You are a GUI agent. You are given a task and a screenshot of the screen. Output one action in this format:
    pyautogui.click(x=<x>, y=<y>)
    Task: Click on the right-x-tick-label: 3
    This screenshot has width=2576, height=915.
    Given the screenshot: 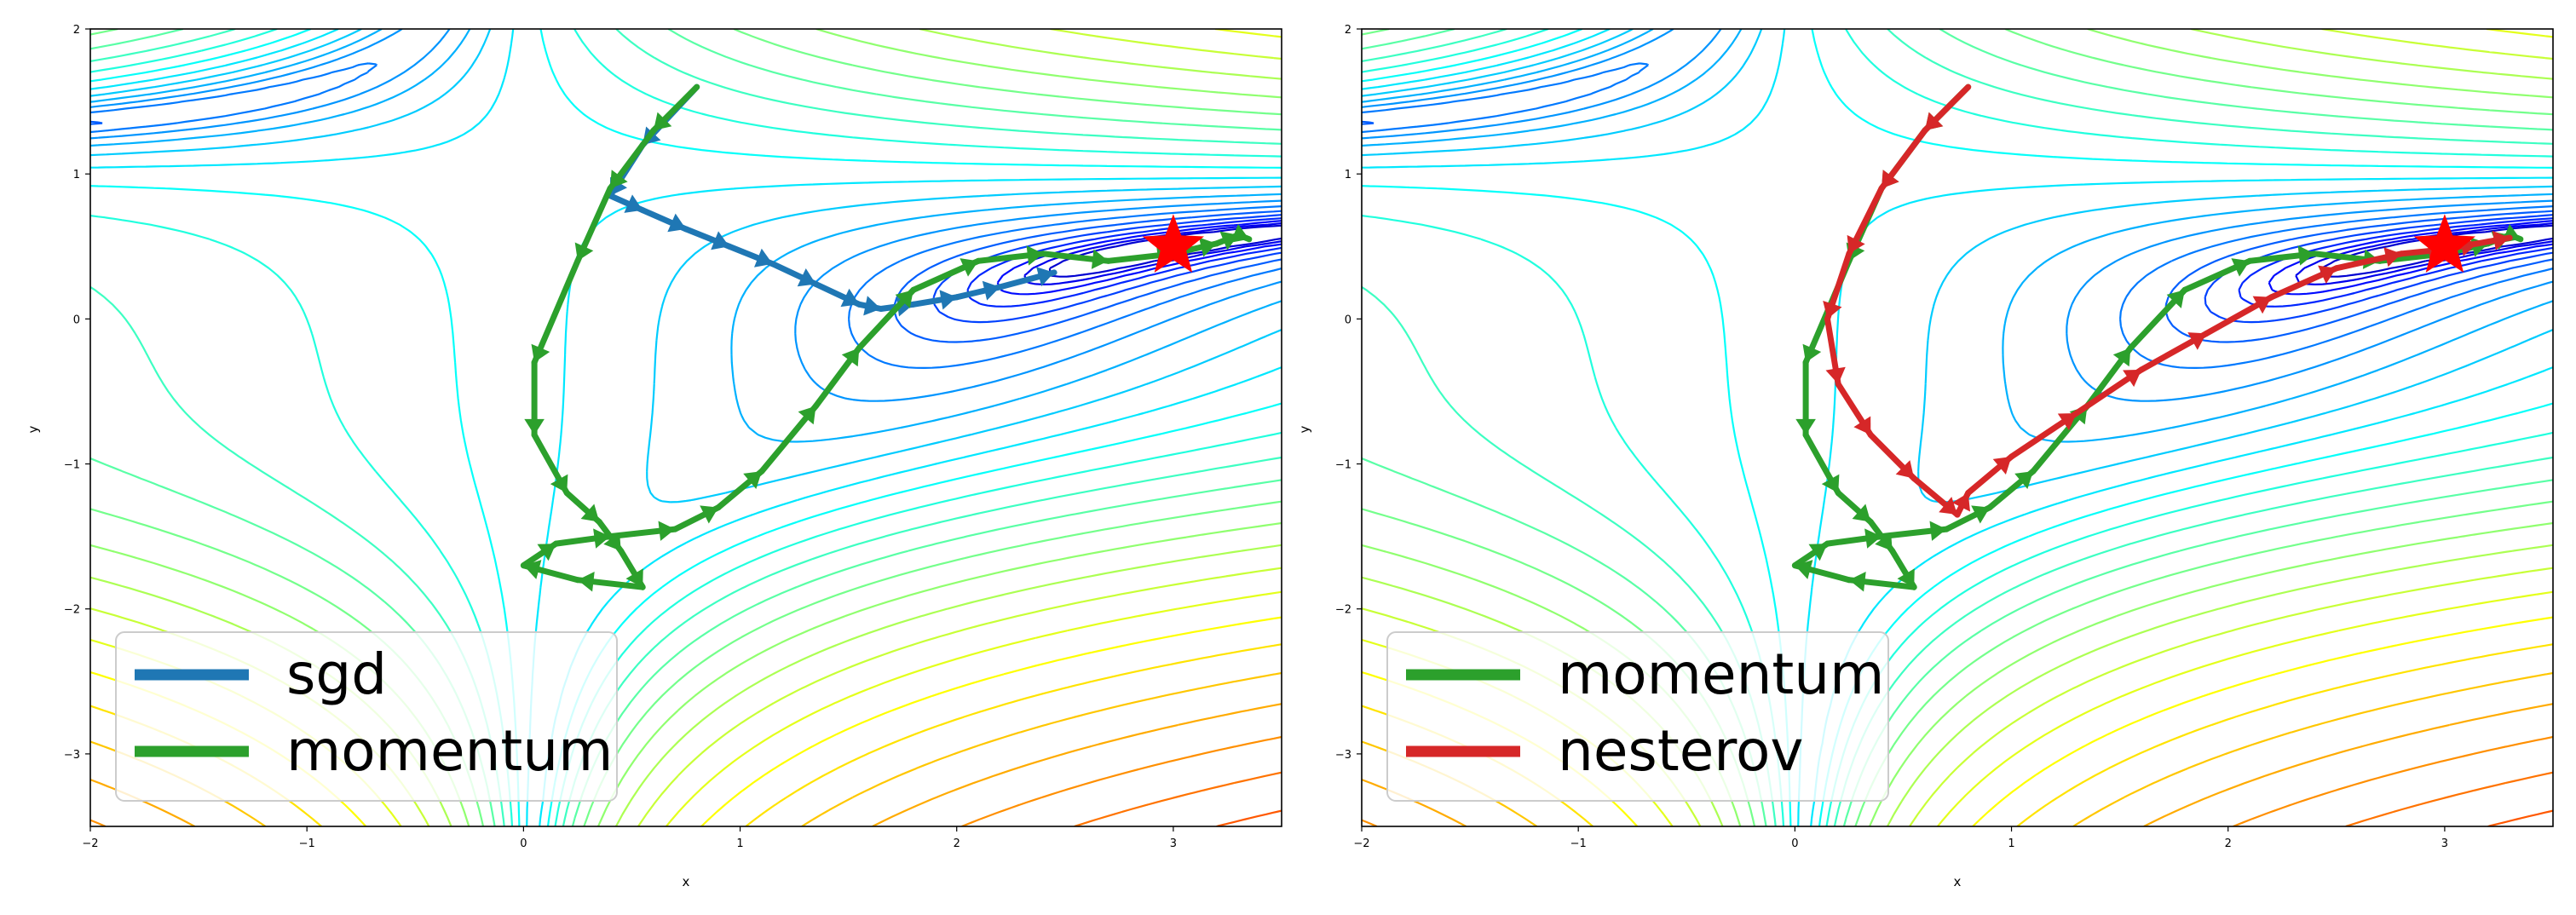 What is the action you would take?
    pyautogui.click(x=2444, y=844)
    